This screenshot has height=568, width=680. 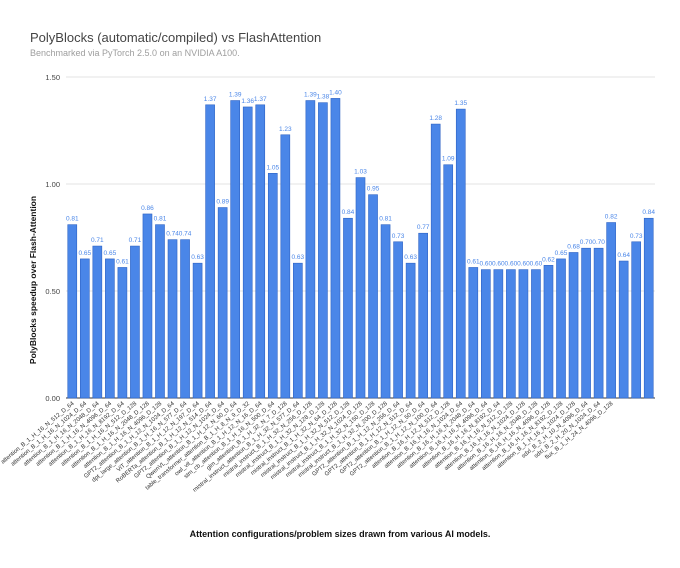 What do you see at coordinates (460, 103) in the screenshot?
I see `bar-value-label: 1.35` at bounding box center [460, 103].